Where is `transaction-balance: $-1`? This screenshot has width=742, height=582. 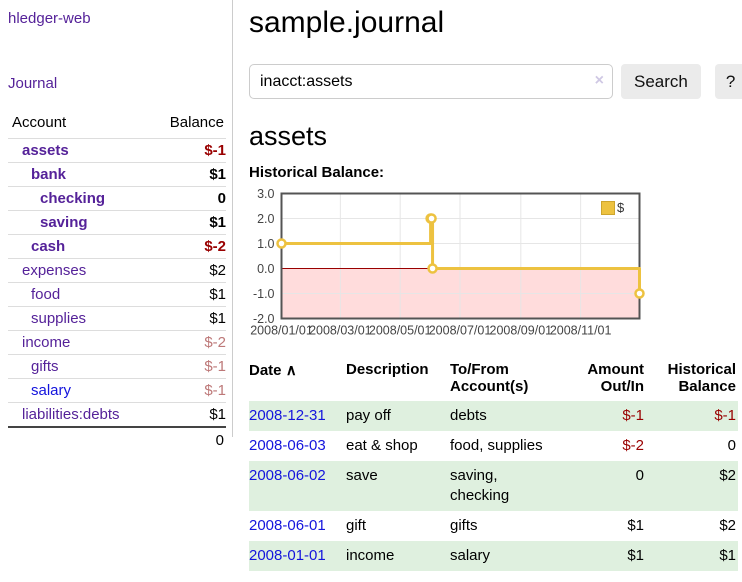 transaction-balance: $-1 is located at coordinates (725, 415).